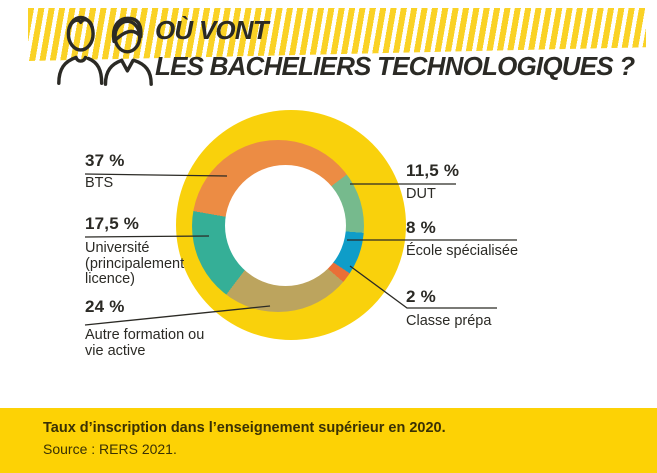 The image size is (657, 473). What do you see at coordinates (432, 182) in the screenshot?
I see `callout-dut: 11,5 % DUT` at bounding box center [432, 182].